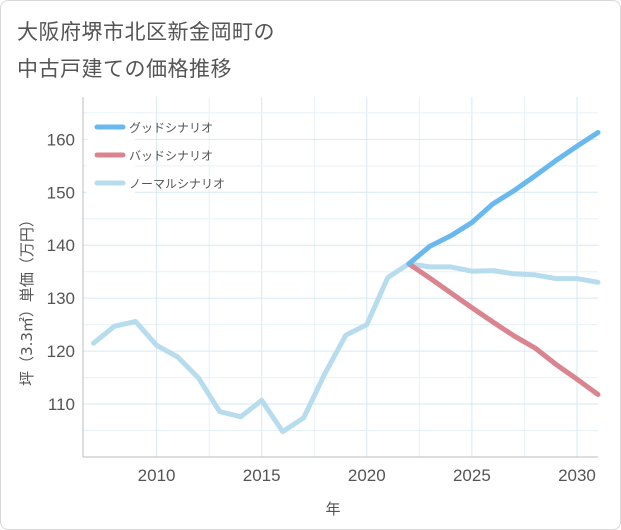 Image resolution: width=621 pixels, height=530 pixels. What do you see at coordinates (146, 32) in the screenshot?
I see `chart-title-line-1: 大阪府堺市北区新金岡町の` at bounding box center [146, 32].